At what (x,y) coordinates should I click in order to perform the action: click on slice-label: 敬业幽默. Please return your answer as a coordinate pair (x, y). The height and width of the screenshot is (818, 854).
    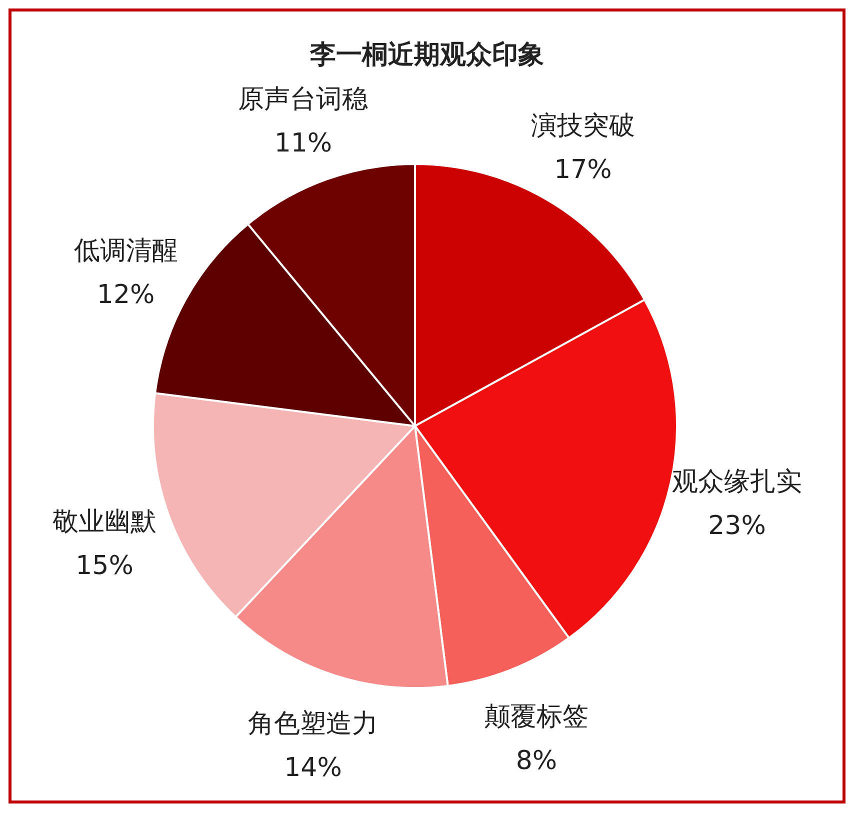
    Looking at the image, I should click on (104, 521).